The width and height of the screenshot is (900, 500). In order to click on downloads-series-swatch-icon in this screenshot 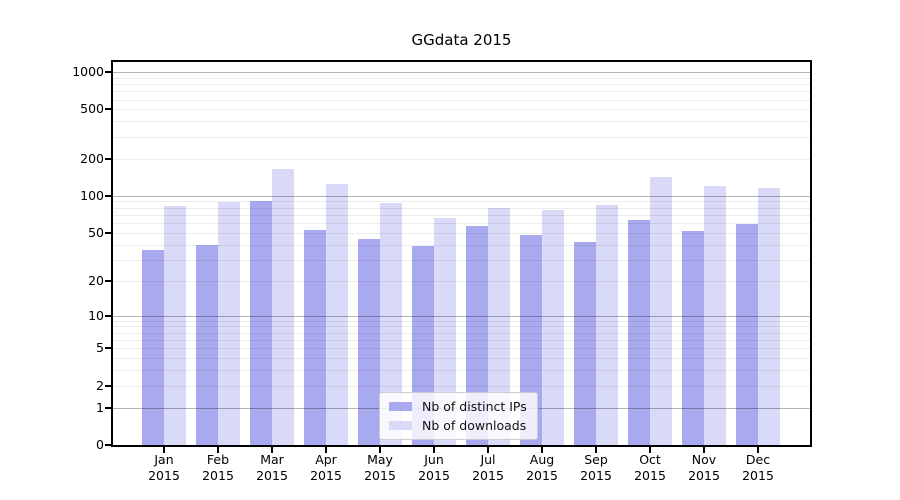, I will do `click(400, 425)`.